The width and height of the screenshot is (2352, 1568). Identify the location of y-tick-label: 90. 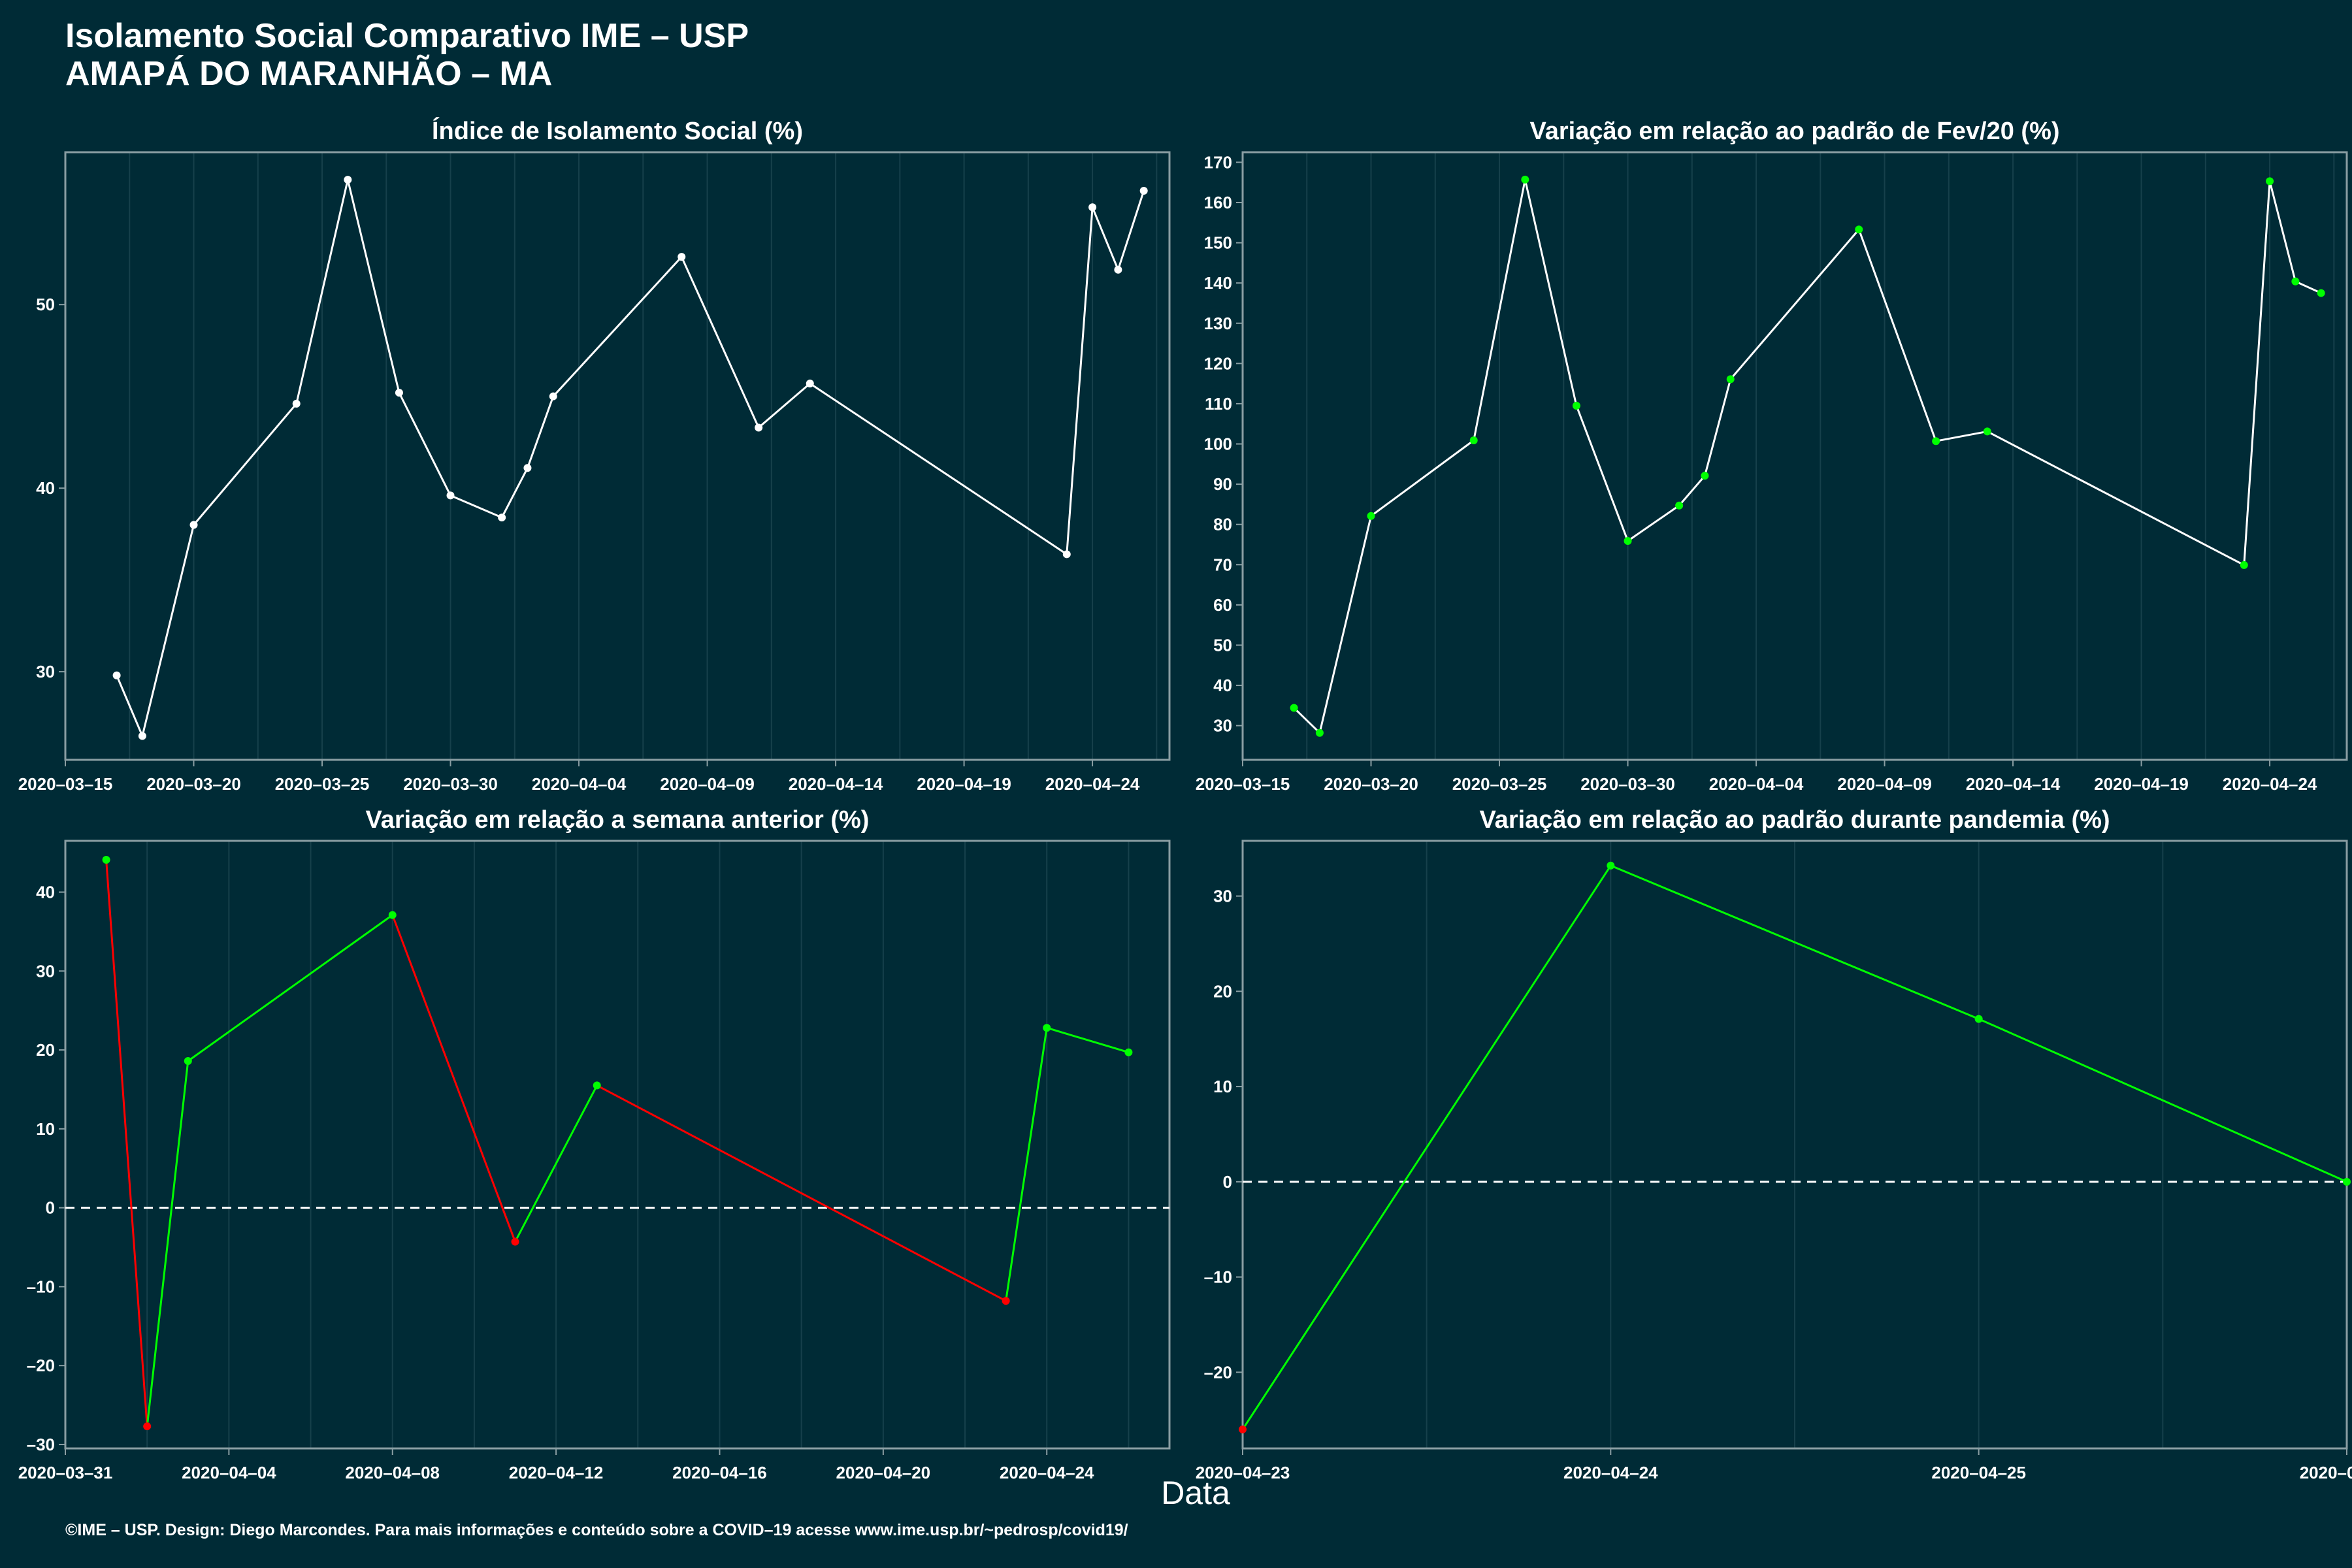
(1222, 484).